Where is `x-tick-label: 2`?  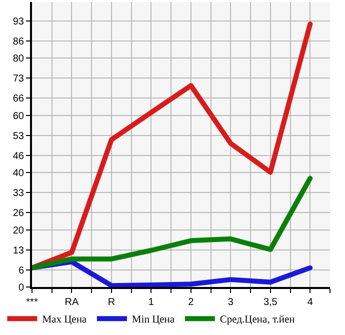 x-tick-label: 2 is located at coordinates (191, 302).